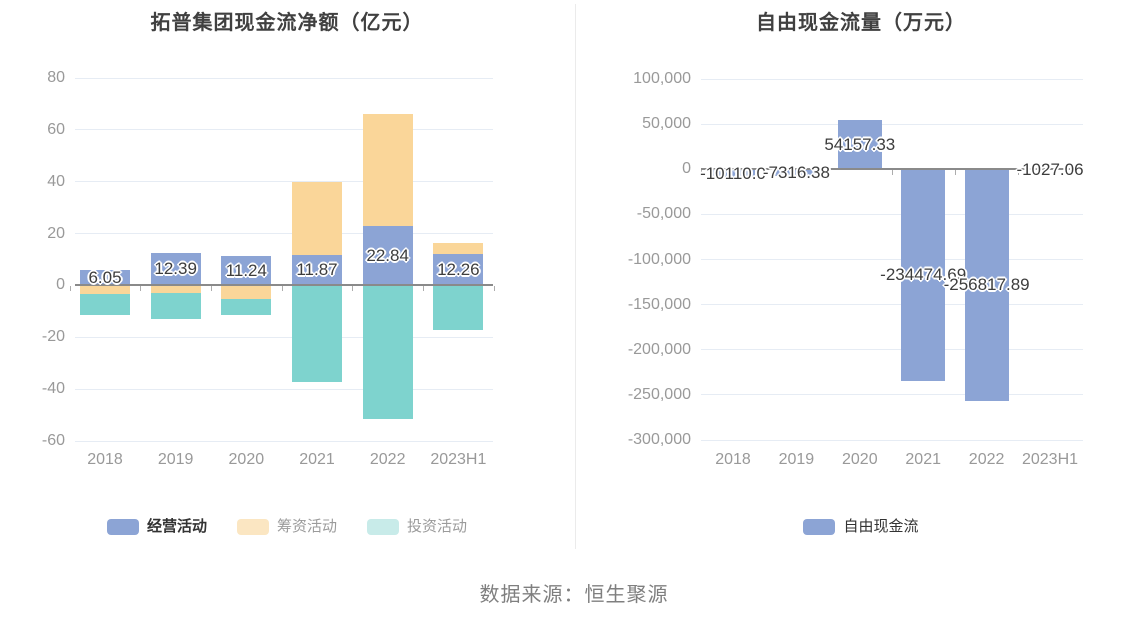  Describe the element at coordinates (659, 304) in the screenshot. I see `y-axis-tick-label: -150,000` at that location.